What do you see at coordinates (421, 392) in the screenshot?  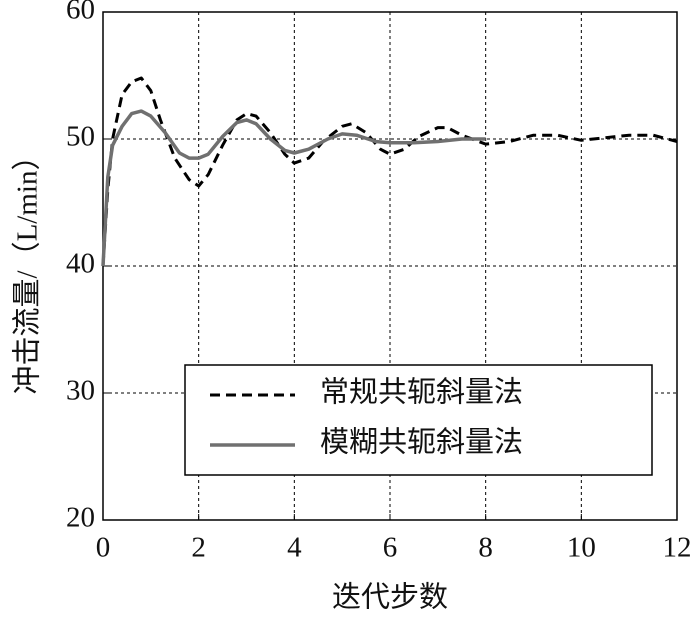 I see `legend-label: 常规共轭斜量法` at bounding box center [421, 392].